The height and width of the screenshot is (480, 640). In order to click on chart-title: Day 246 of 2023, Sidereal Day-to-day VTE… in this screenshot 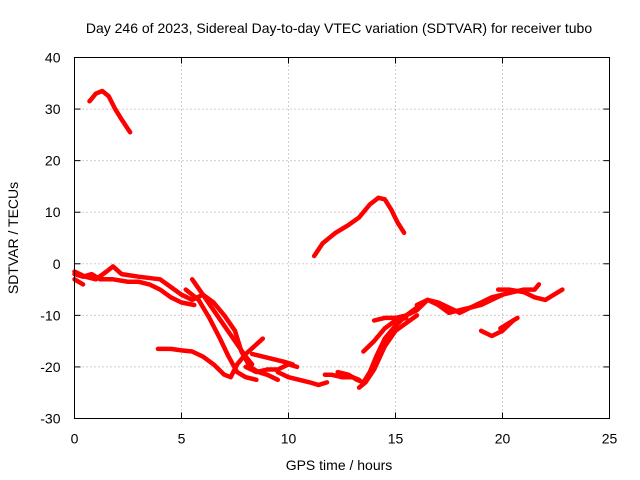, I will do `click(339, 28)`.